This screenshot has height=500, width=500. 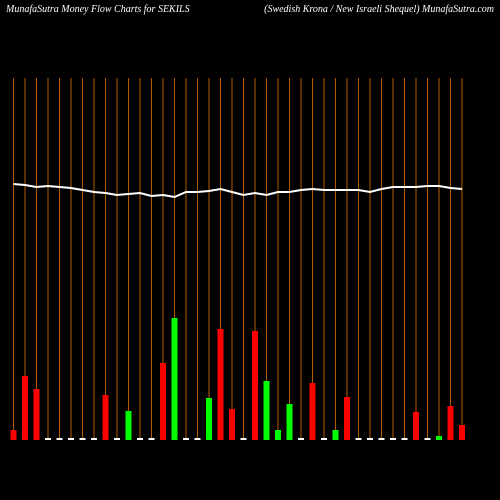 I want to click on price-line, so click(x=238, y=191).